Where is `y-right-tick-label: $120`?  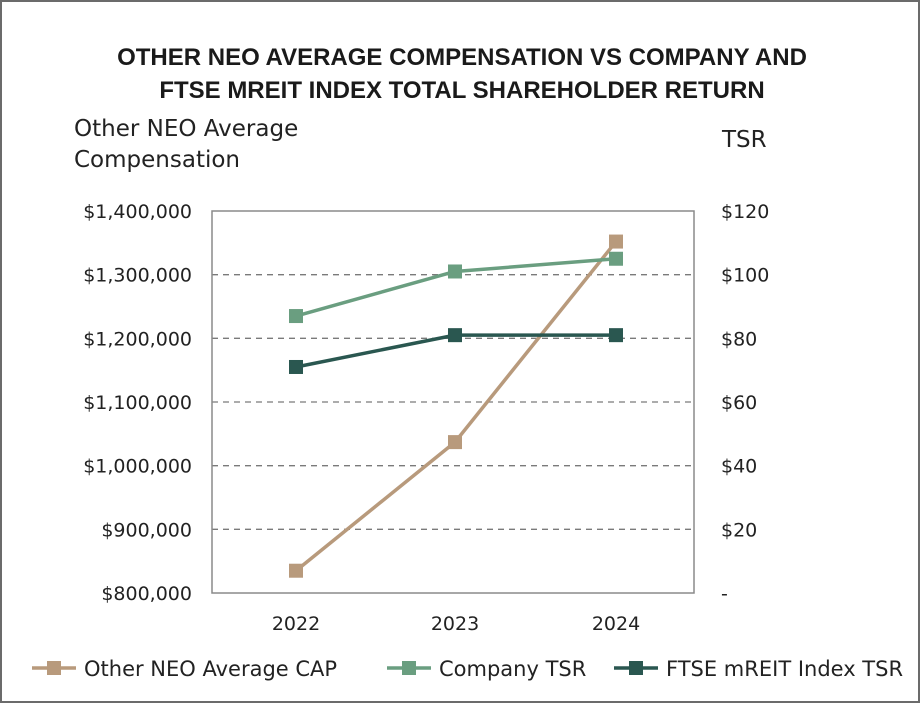
y-right-tick-label: $120 is located at coordinates (745, 212).